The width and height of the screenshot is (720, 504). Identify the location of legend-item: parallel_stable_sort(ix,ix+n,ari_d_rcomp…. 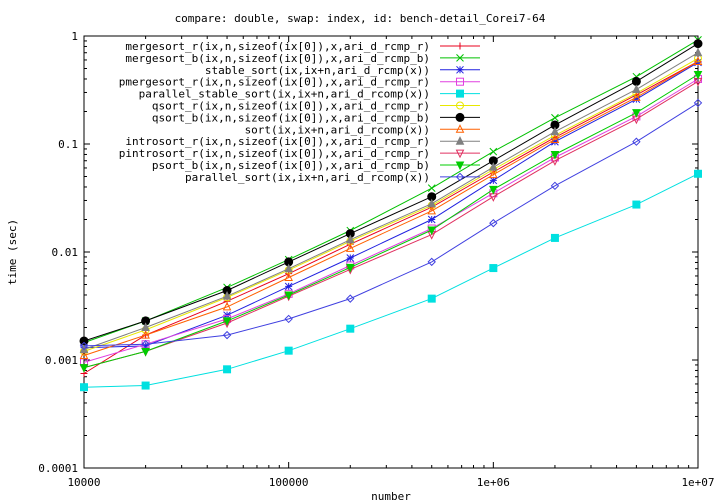
(309, 94).